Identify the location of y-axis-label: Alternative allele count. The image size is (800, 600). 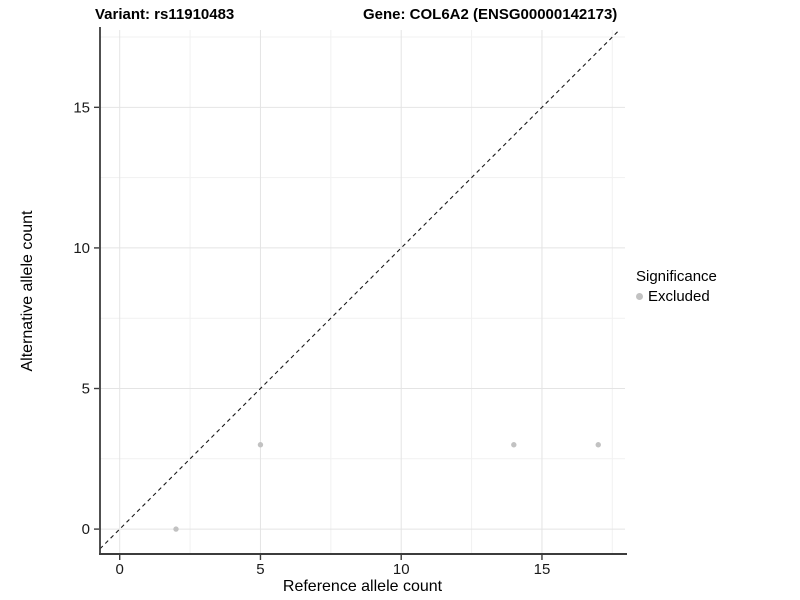
(27, 291).